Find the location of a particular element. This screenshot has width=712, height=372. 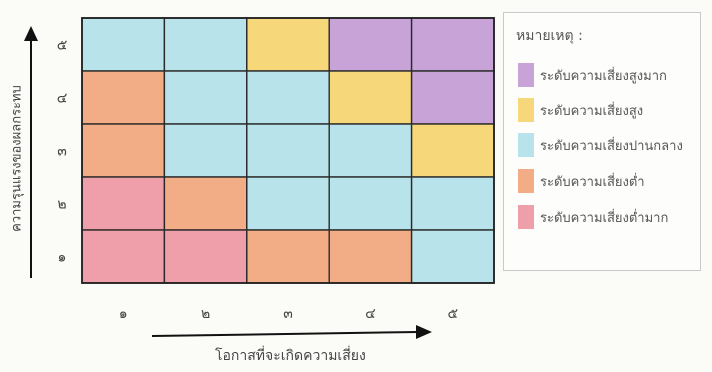

heat-cell-r1-c1 is located at coordinates (123, 256).